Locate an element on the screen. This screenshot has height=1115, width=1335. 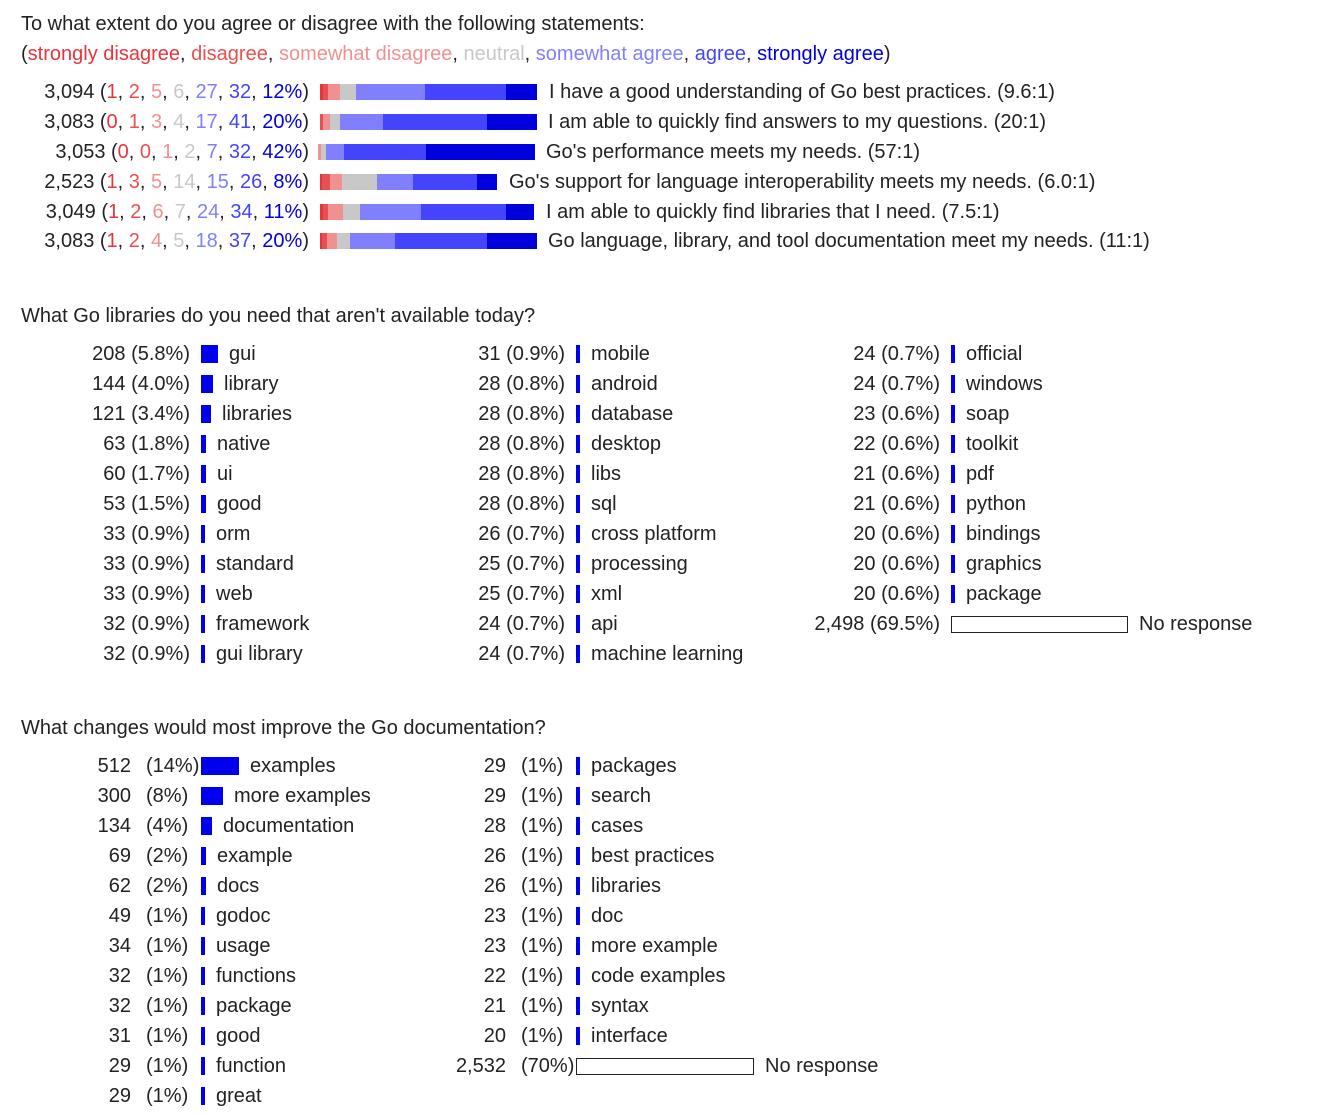
count-label: 24 (0.7%) is located at coordinates (521, 624).